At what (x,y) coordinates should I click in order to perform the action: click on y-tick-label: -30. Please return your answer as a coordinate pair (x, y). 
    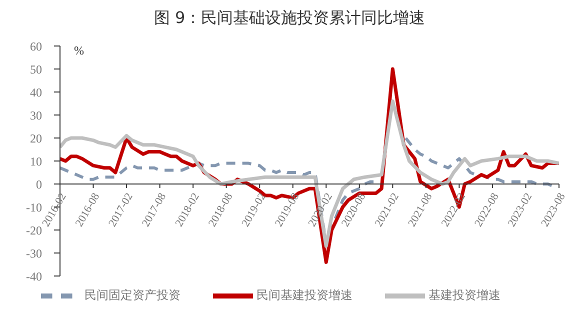
    Looking at the image, I should click on (34, 253).